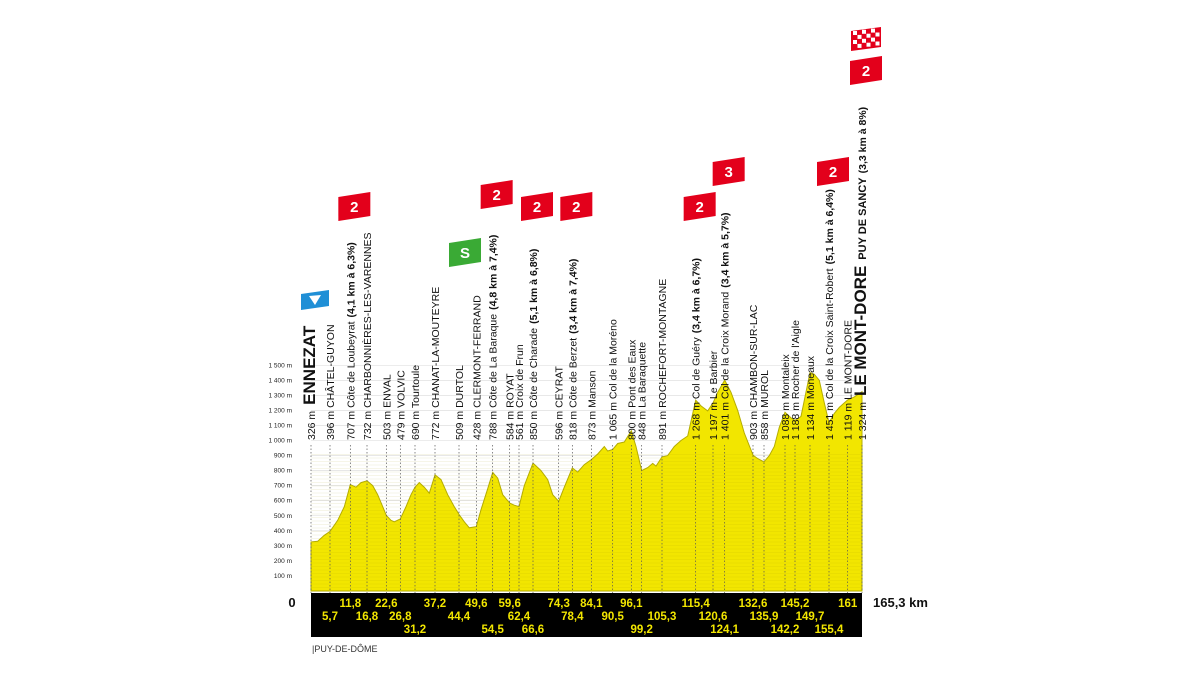 This screenshot has height=680, width=1200. I want to click on y-tick-label: 100 m, so click(283, 576).